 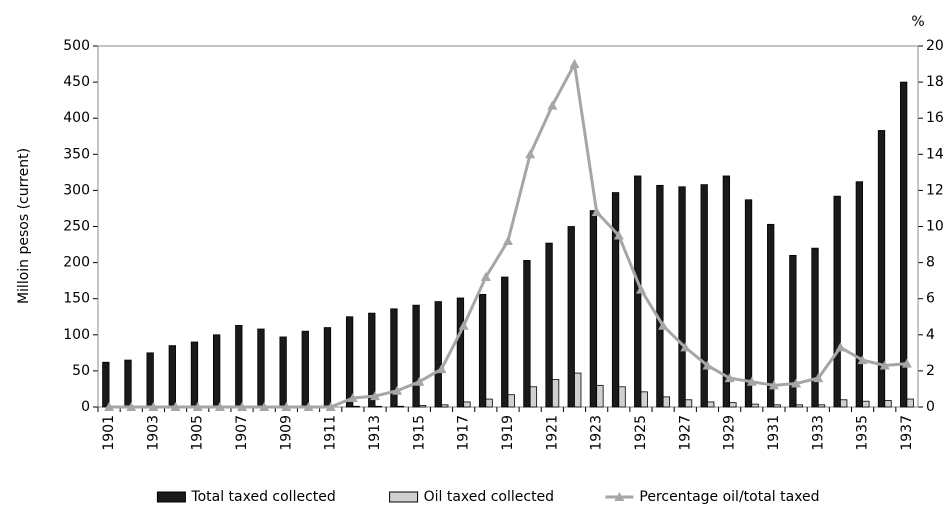 What do you see at coordinates (76, 118) in the screenshot?
I see `y-tick-label: 400` at bounding box center [76, 118].